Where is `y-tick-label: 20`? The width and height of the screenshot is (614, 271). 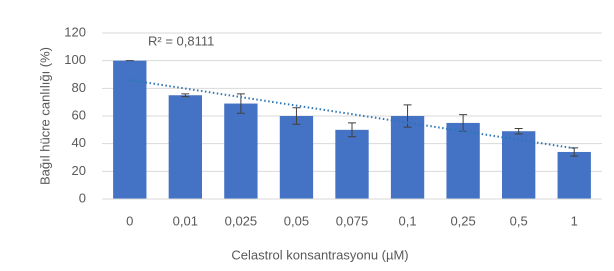
y-tick-label: 20 is located at coordinates (79, 170).